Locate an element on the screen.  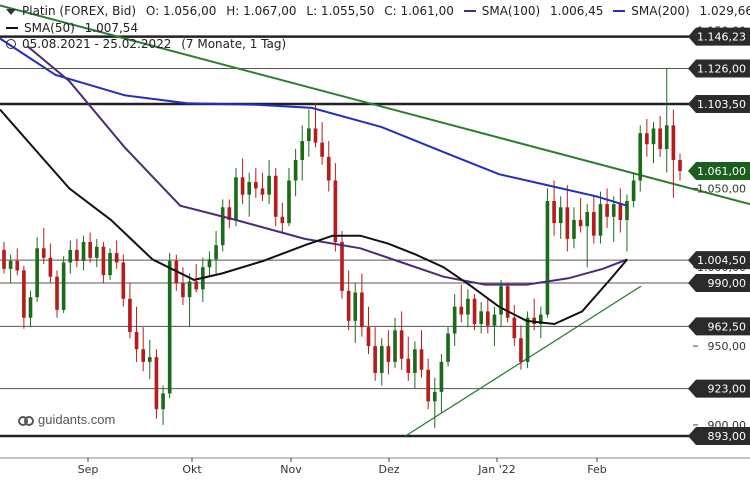
x-tick-label: Nov is located at coordinates (291, 469).